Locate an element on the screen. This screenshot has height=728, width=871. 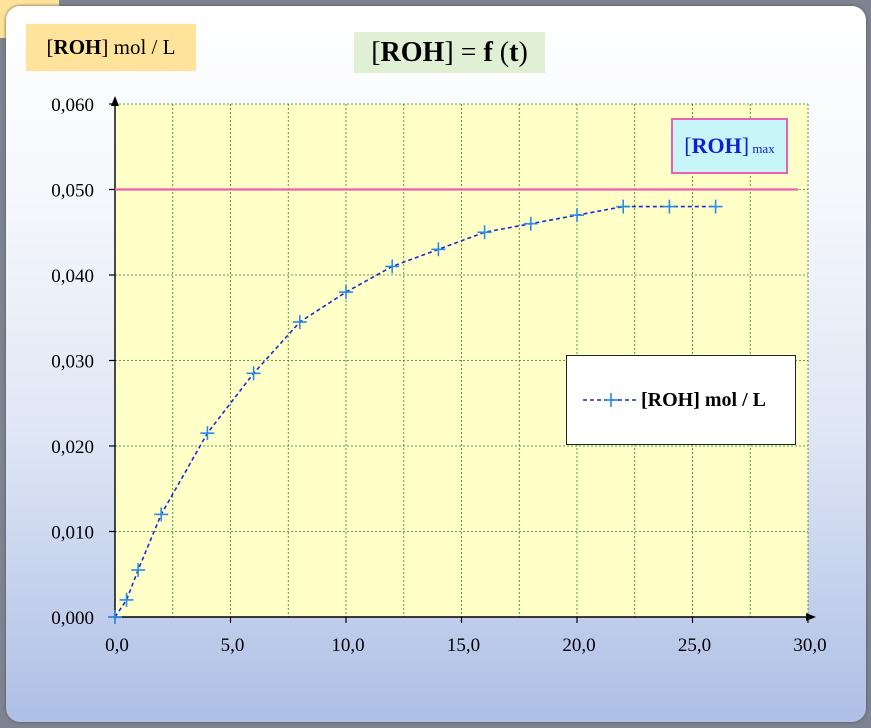
x-tick-label: 10,0 is located at coordinates (347, 645).